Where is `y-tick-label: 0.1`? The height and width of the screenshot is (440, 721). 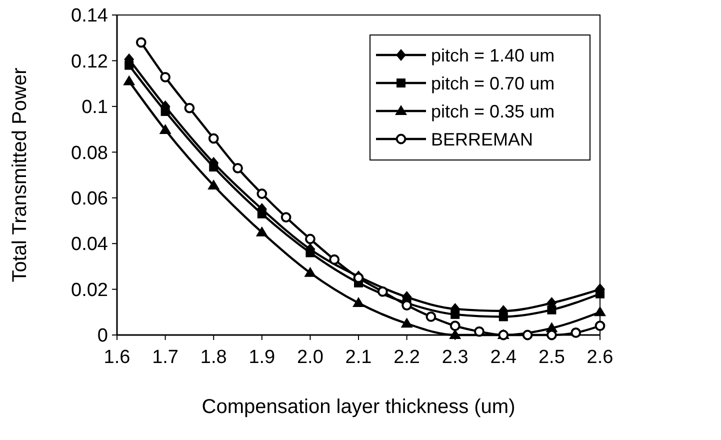 y-tick-label: 0.1 is located at coordinates (95, 107).